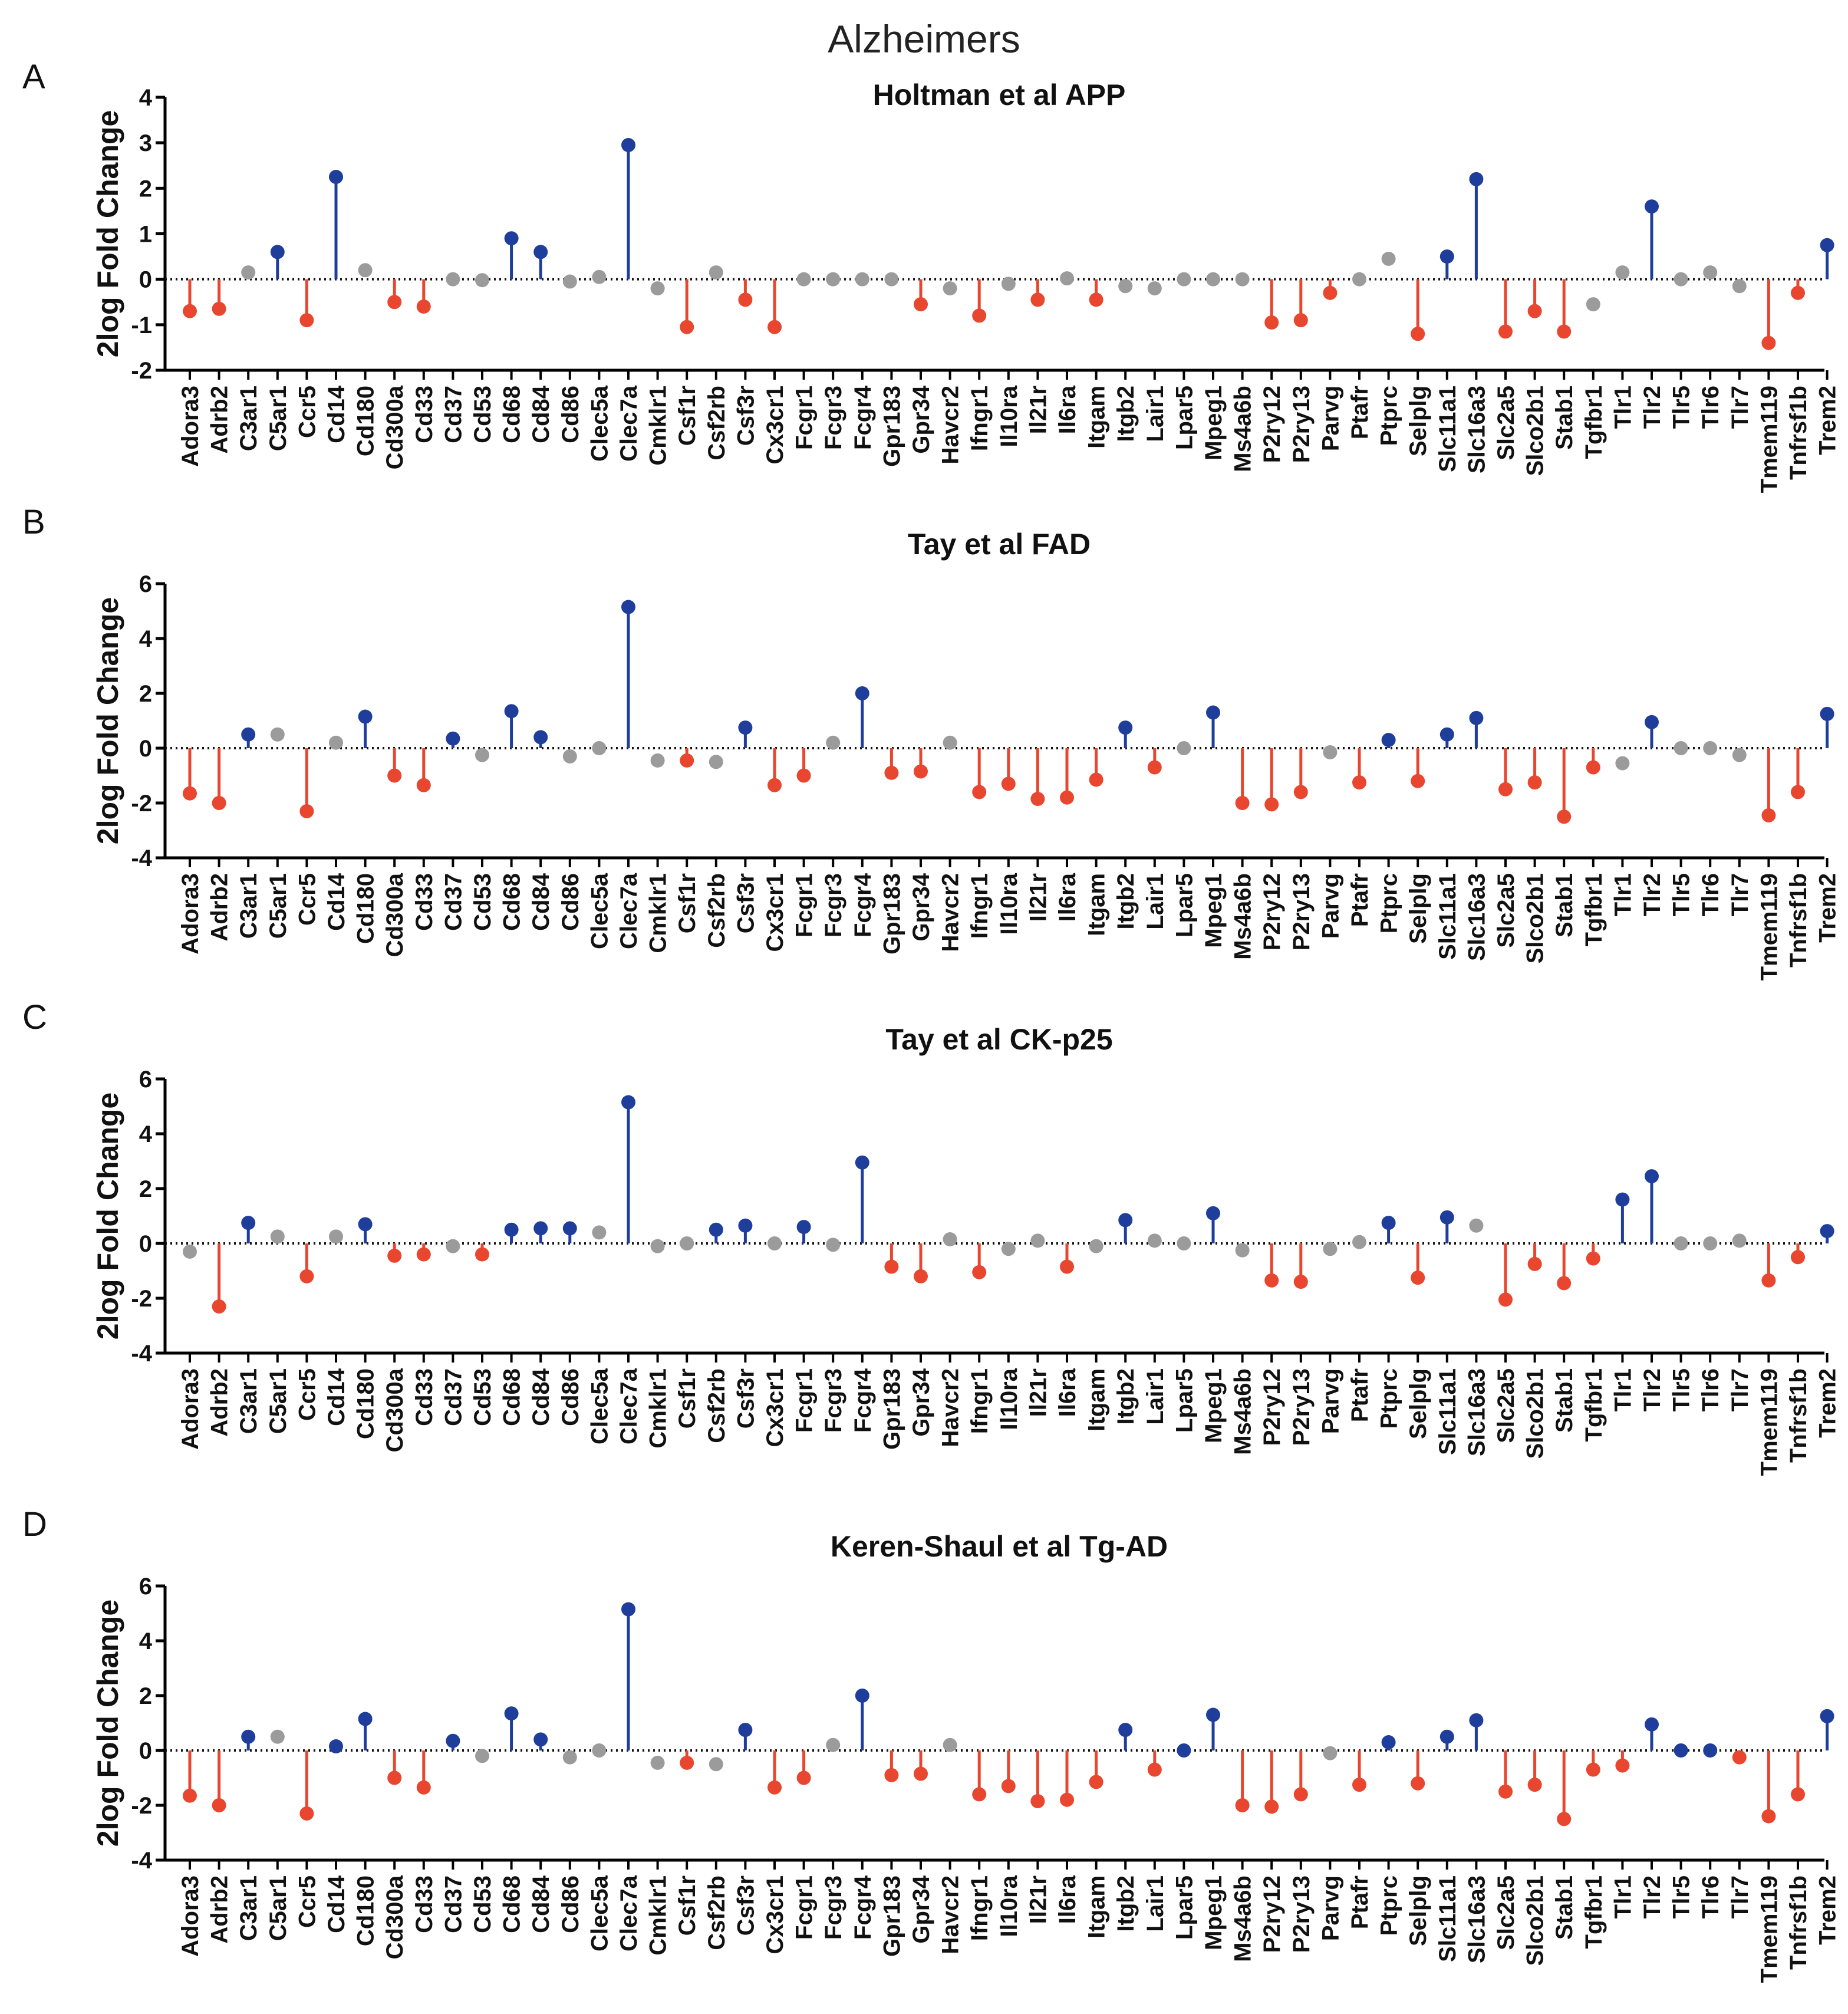 The width and height of the screenshot is (1848, 2014). I want to click on x-tick-label: C5ar1, so click(278, 419).